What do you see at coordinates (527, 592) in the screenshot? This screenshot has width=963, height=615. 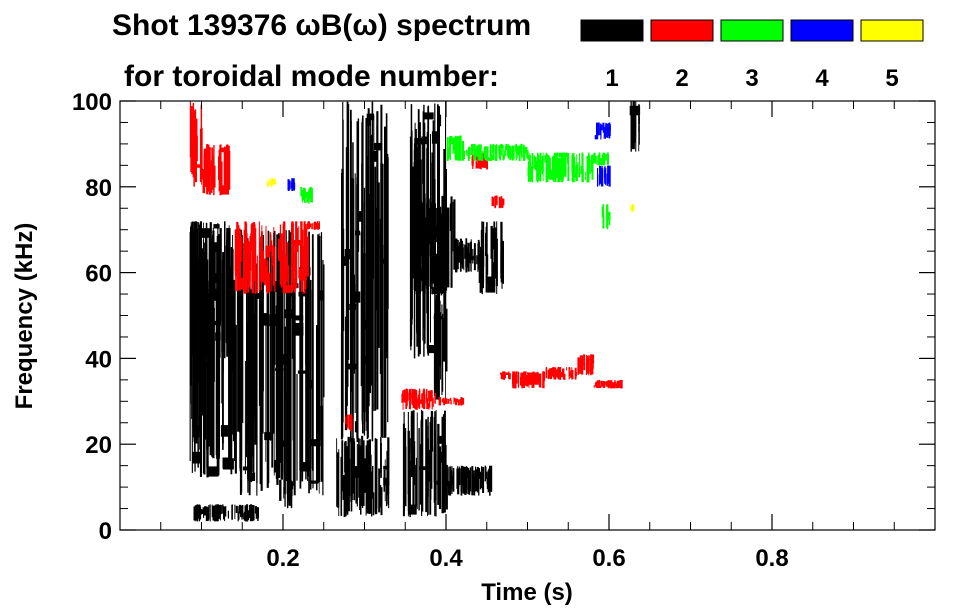 I see `x-axis-label: Time (s)` at bounding box center [527, 592].